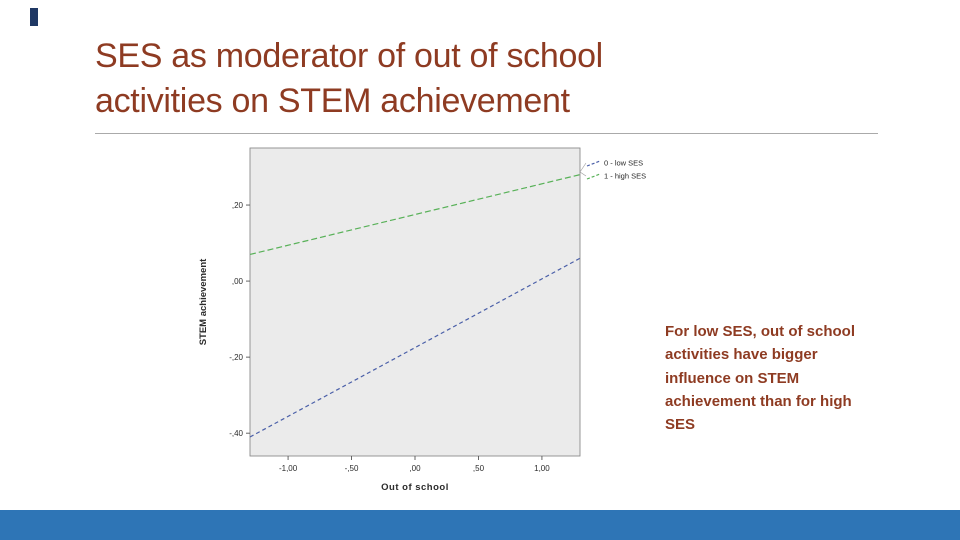 The width and height of the screenshot is (960, 540). Describe the element at coordinates (288, 468) in the screenshot. I see `x-tick-label: -1,00` at that location.